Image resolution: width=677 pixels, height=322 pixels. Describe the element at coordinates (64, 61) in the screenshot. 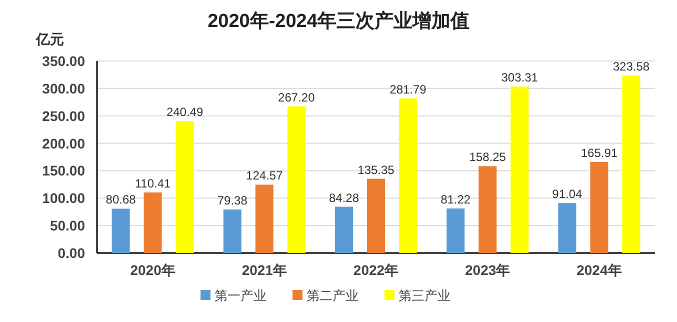

I see `y-tick-label: 350.00` at that location.